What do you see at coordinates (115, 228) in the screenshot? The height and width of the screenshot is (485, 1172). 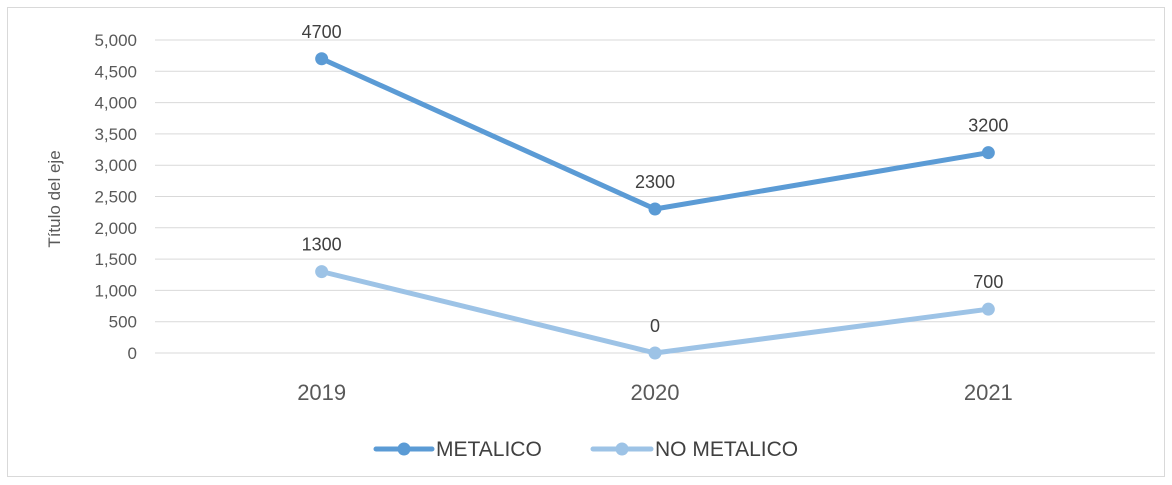 I see `y-tick-label: 2,000` at bounding box center [115, 228].